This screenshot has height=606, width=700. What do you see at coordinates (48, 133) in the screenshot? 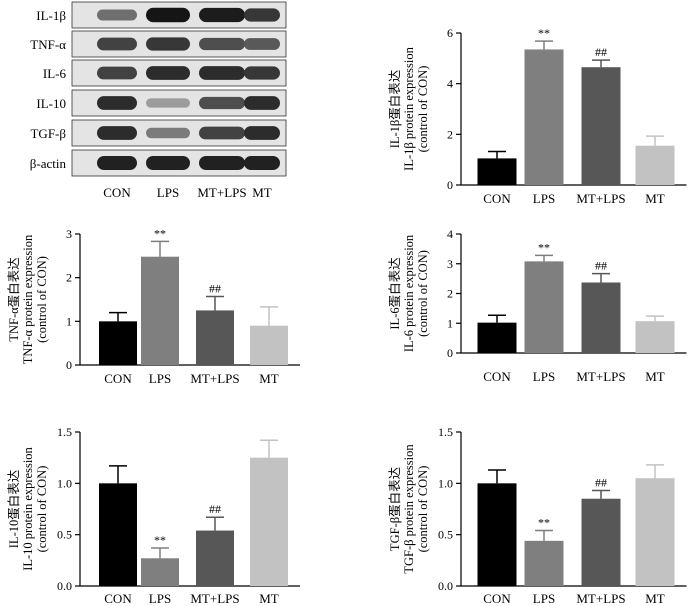
I see `blot-row-label: TGF-β` at bounding box center [48, 133].